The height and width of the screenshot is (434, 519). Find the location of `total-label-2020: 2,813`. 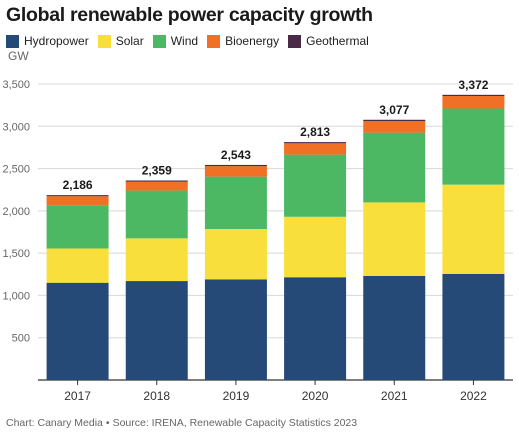

total-label-2020: 2,813 is located at coordinates (315, 132).